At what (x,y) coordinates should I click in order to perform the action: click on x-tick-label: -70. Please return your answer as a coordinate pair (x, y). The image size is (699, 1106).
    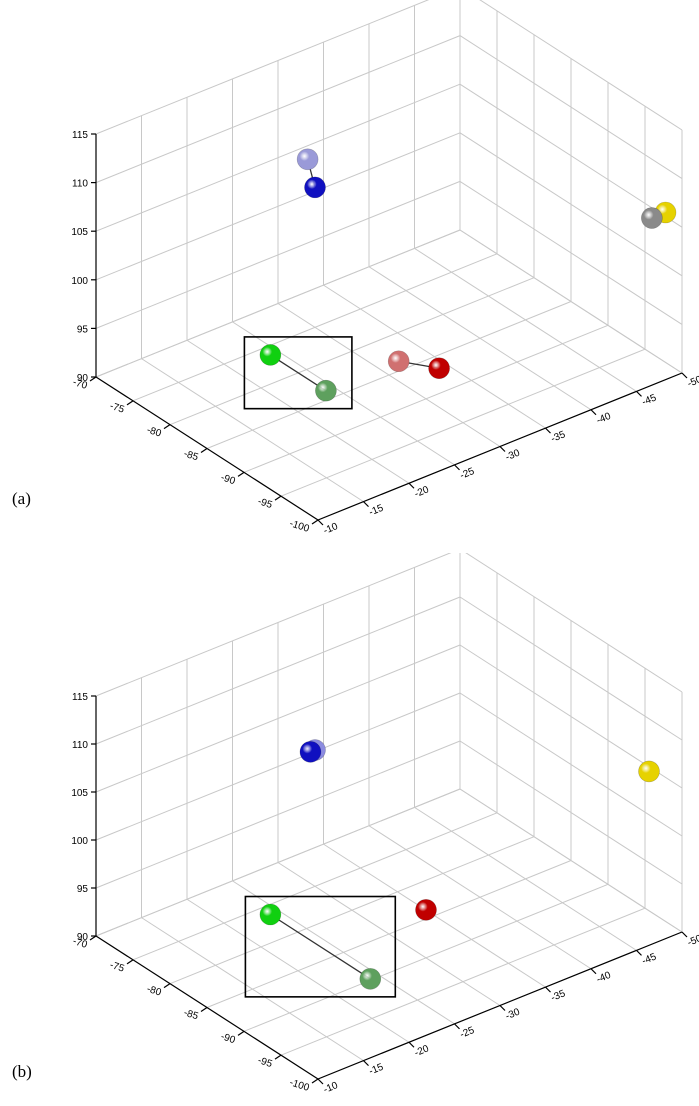
    Looking at the image, I should click on (80, 384).